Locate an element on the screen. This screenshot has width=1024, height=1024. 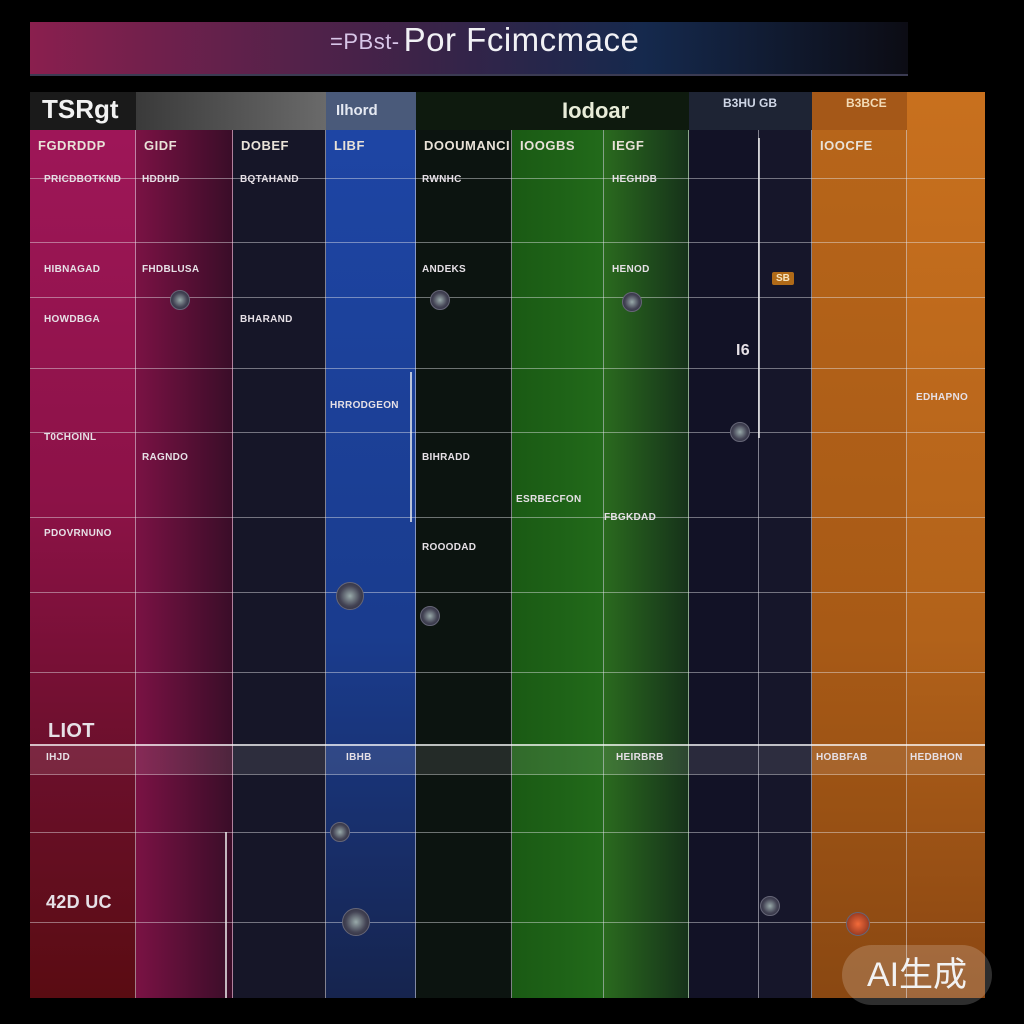
column-header: GIDF is located at coordinates (161, 145).